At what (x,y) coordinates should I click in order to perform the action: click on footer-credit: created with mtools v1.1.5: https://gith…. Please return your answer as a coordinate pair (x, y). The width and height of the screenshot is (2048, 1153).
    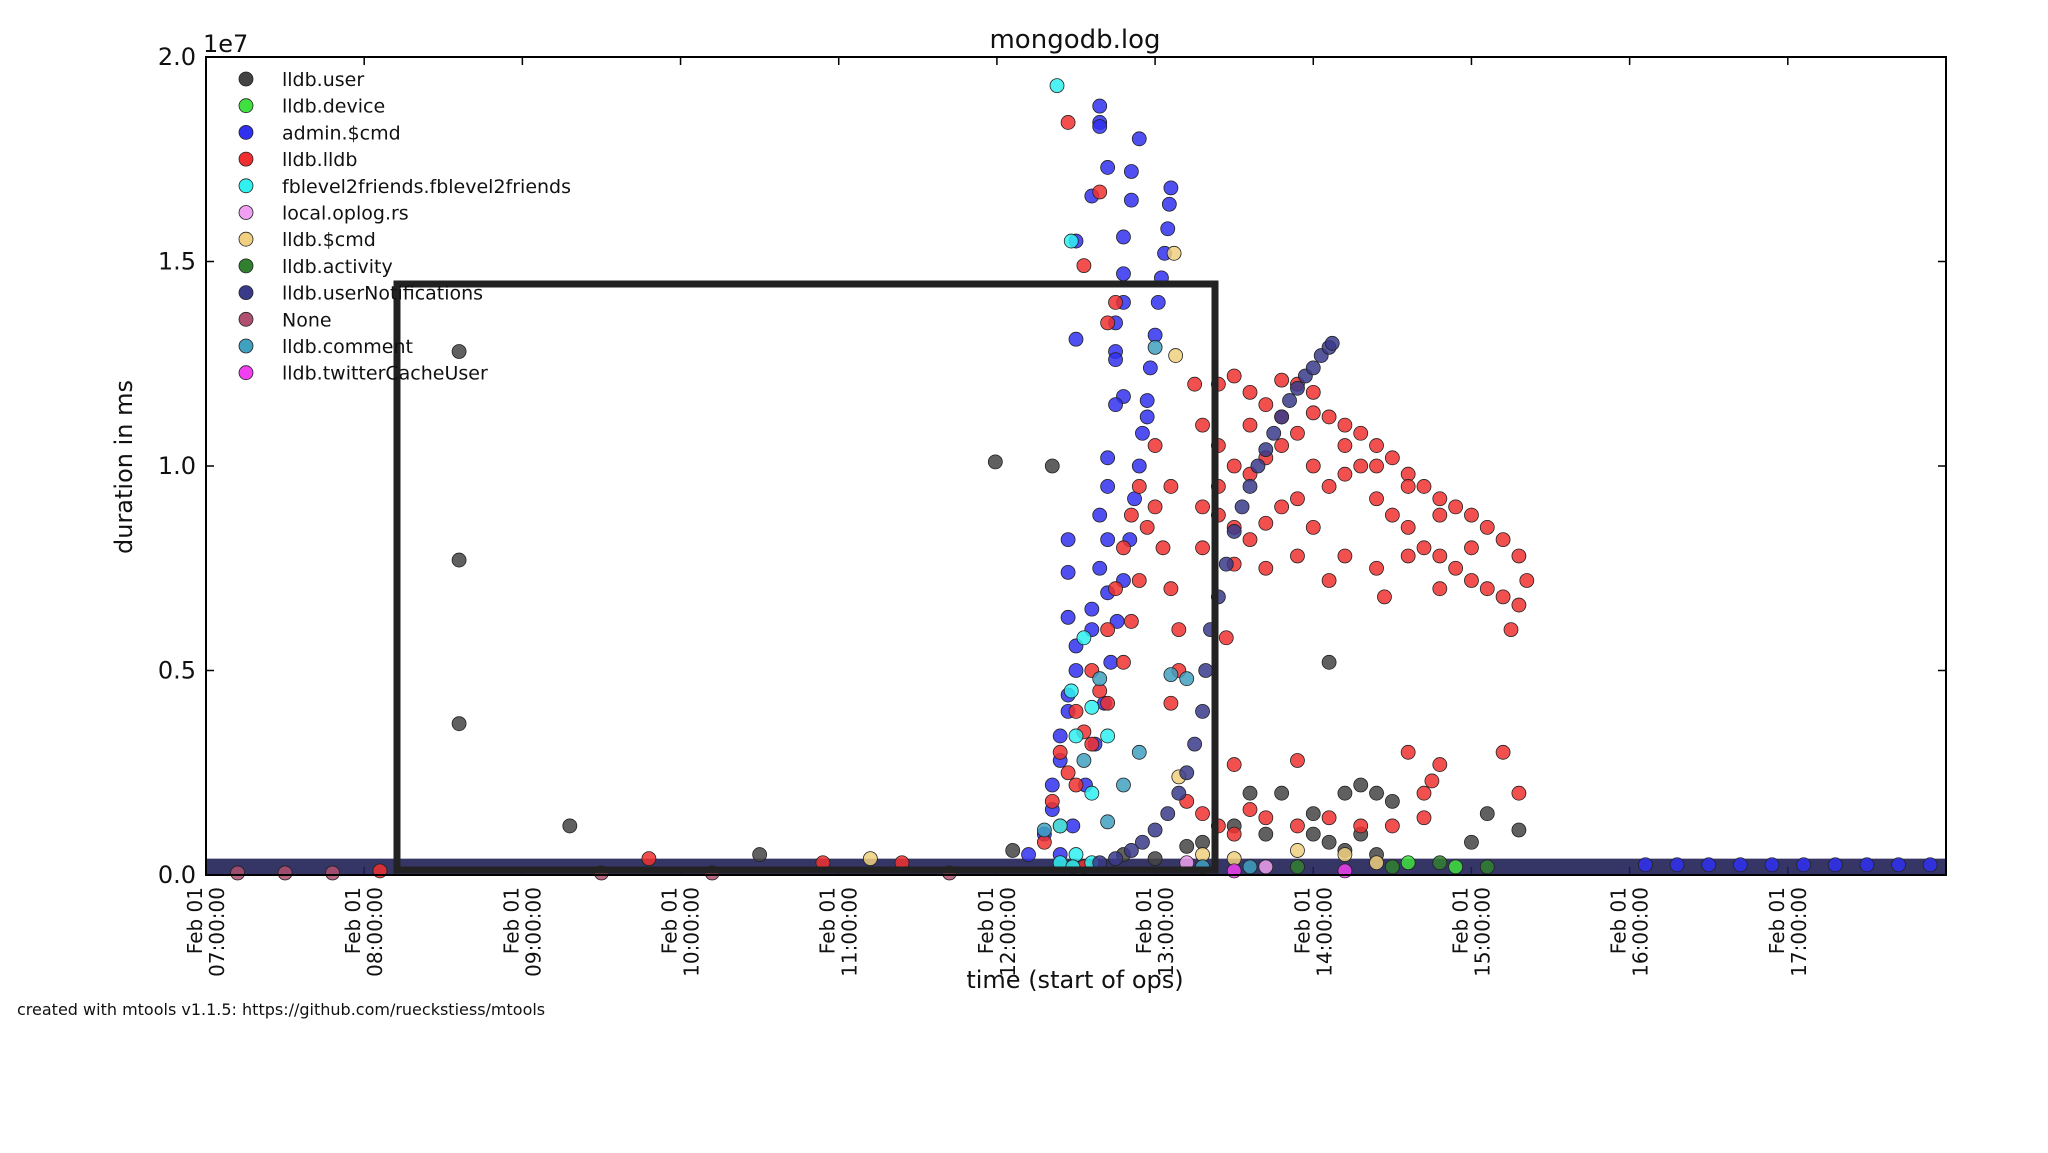
    Looking at the image, I should click on (281, 1009).